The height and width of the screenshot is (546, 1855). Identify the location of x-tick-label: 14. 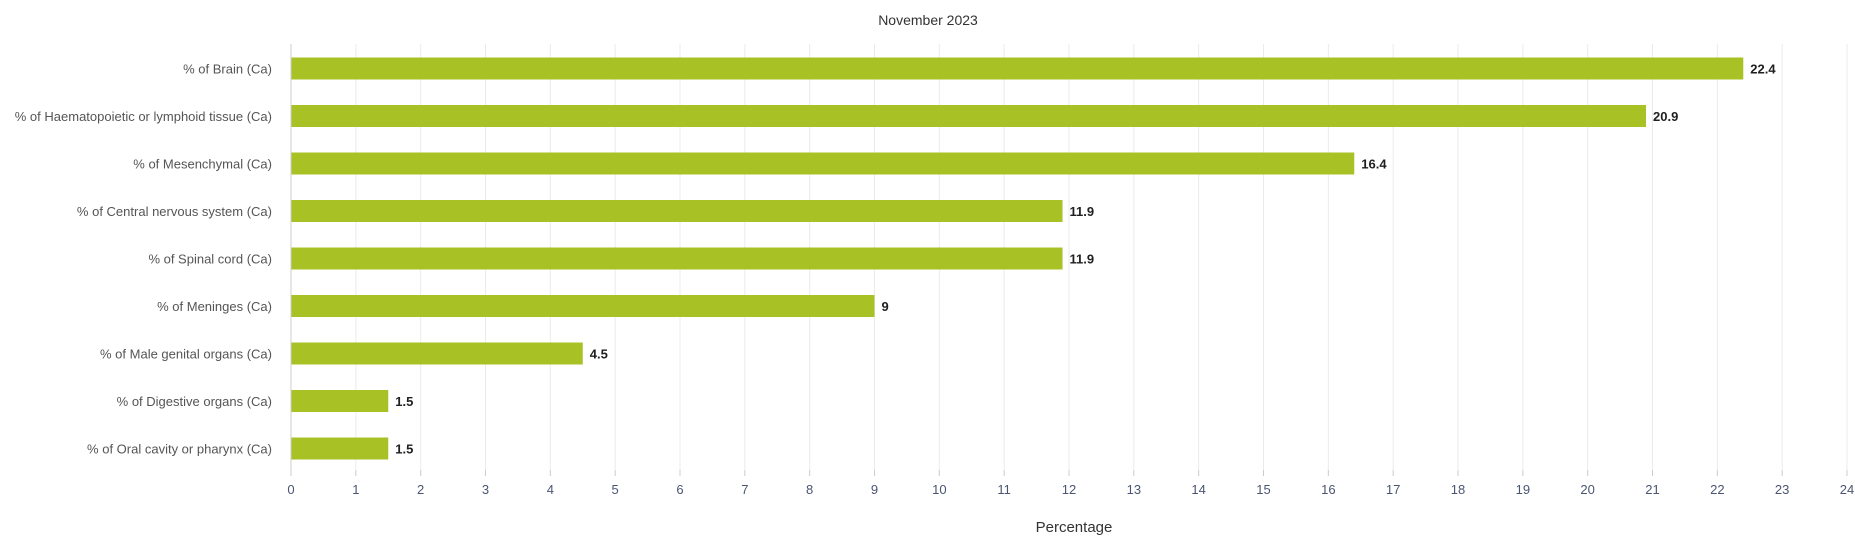
(1198, 489).